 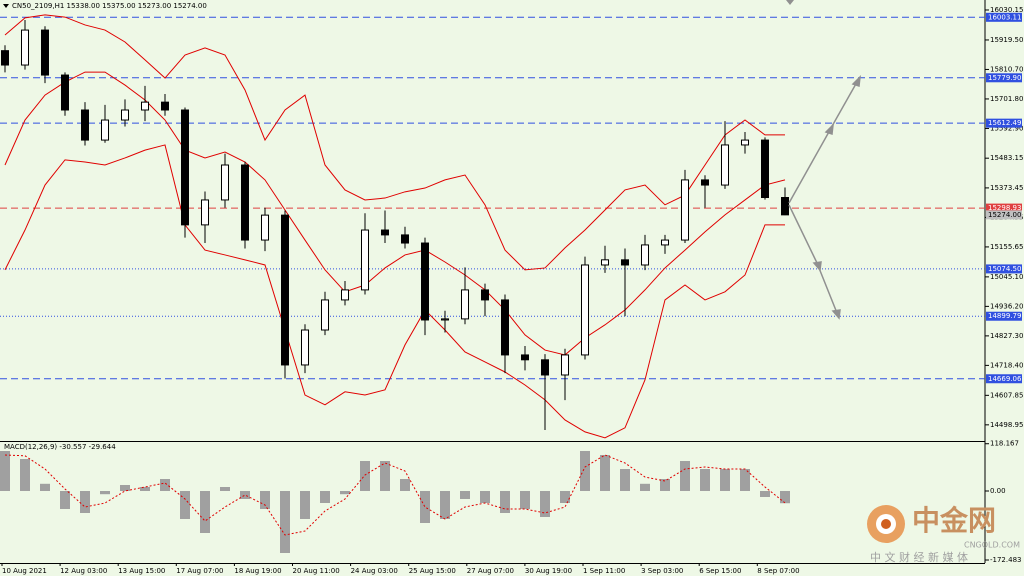 What do you see at coordinates (1004, 215) in the screenshot?
I see `last-price-box` at bounding box center [1004, 215].